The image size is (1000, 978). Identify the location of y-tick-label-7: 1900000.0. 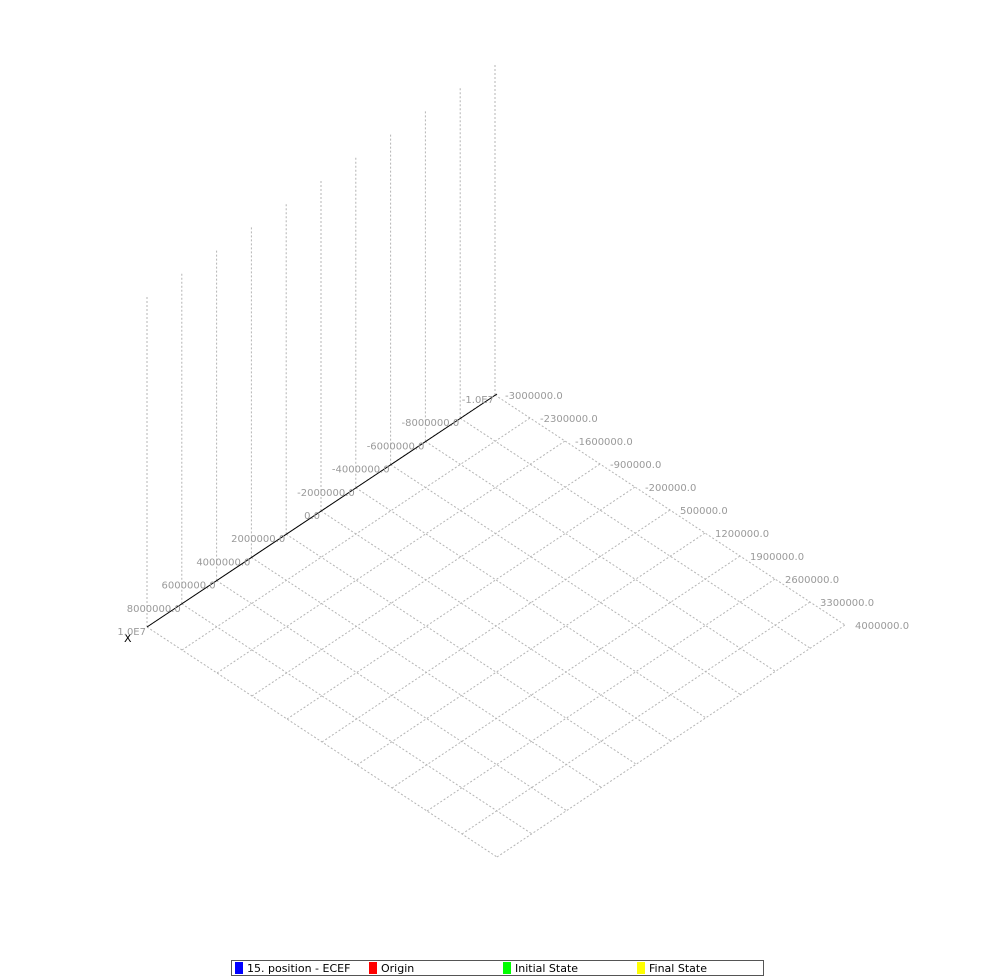
(777, 557).